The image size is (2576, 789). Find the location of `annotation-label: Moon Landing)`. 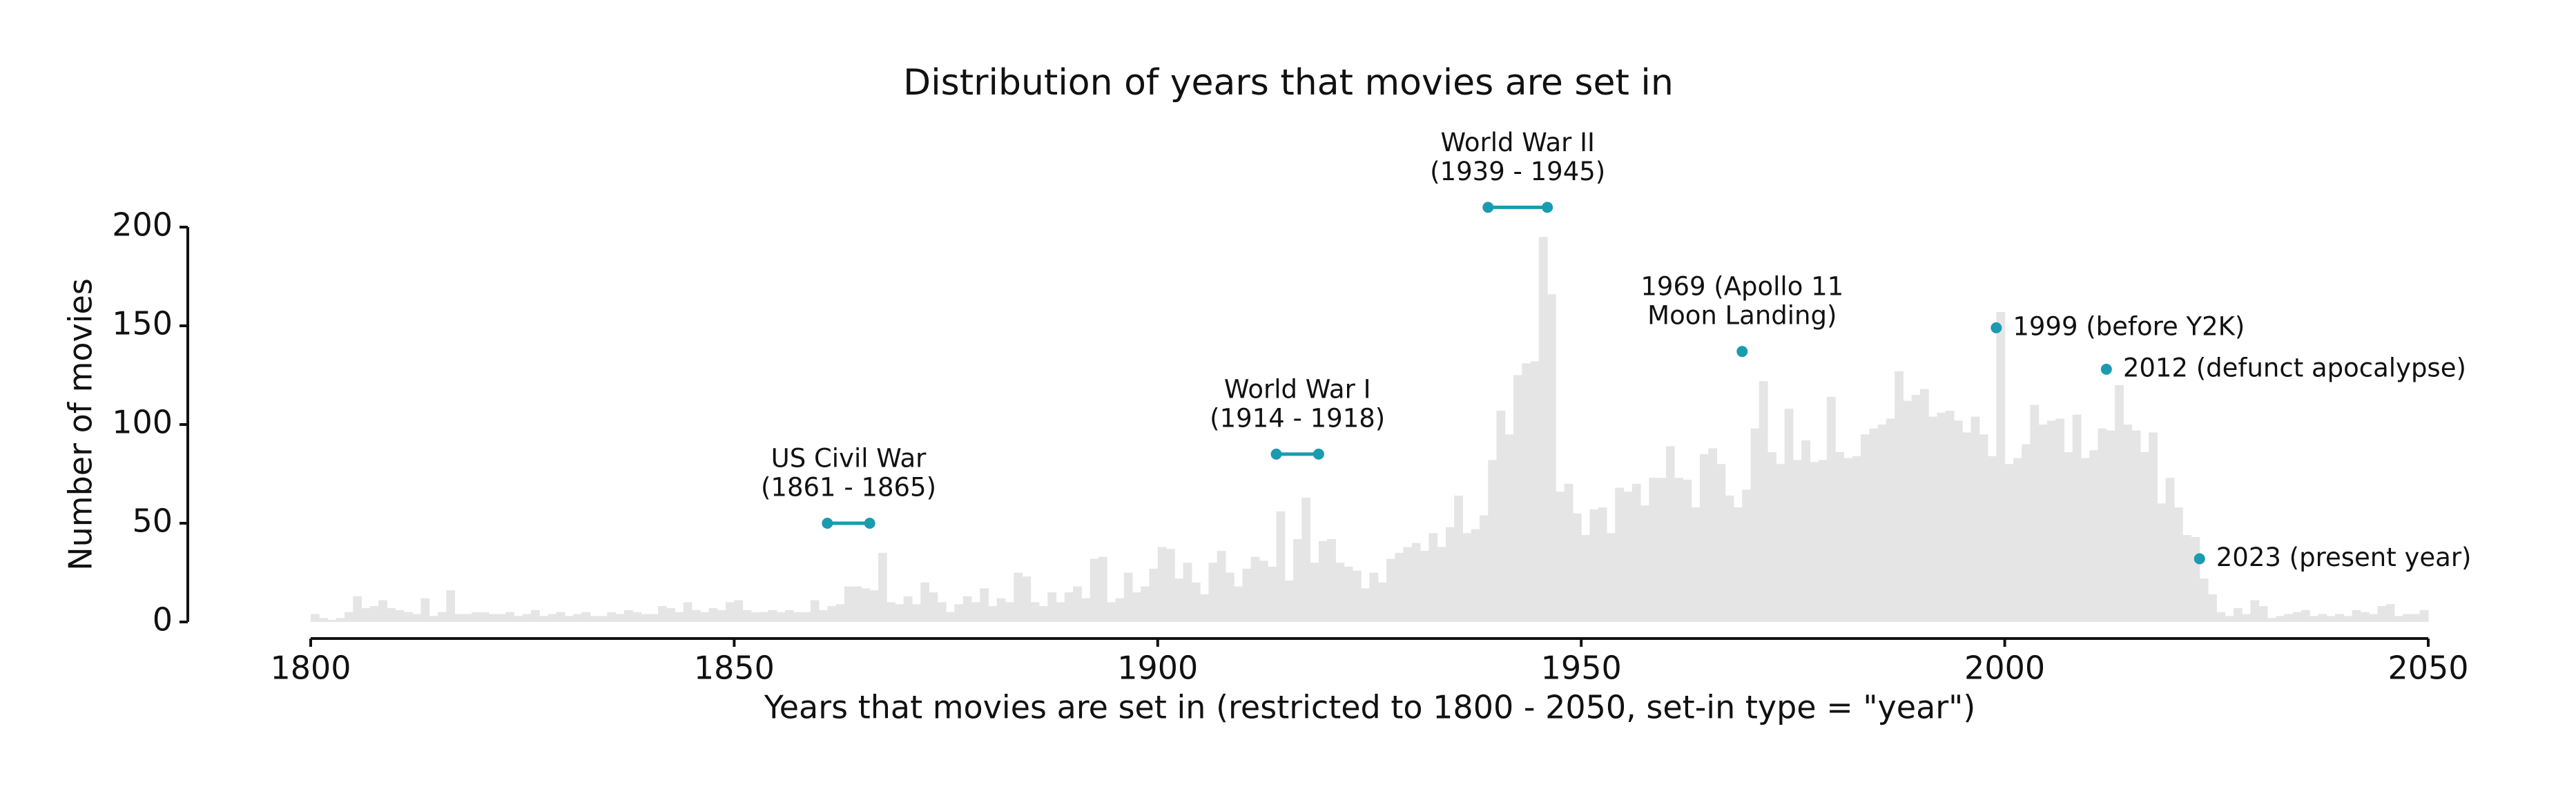

annotation-label: Moon Landing) is located at coordinates (1742, 316).